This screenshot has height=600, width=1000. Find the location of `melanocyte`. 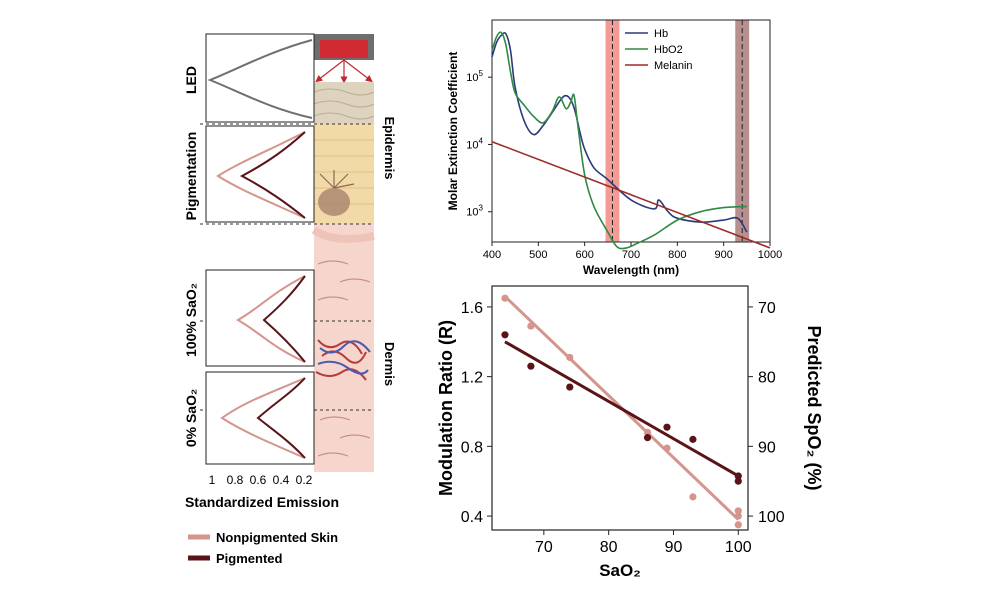

melanocyte is located at coordinates (334, 202).